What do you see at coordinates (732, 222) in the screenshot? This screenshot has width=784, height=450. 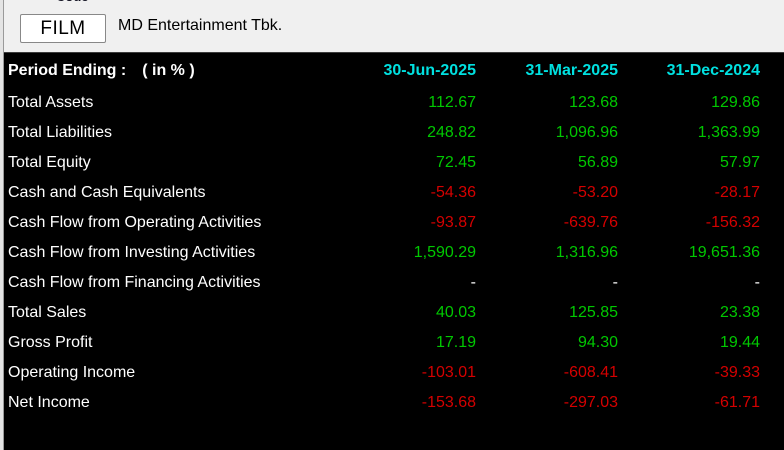 I see `row-value: -156.32` at bounding box center [732, 222].